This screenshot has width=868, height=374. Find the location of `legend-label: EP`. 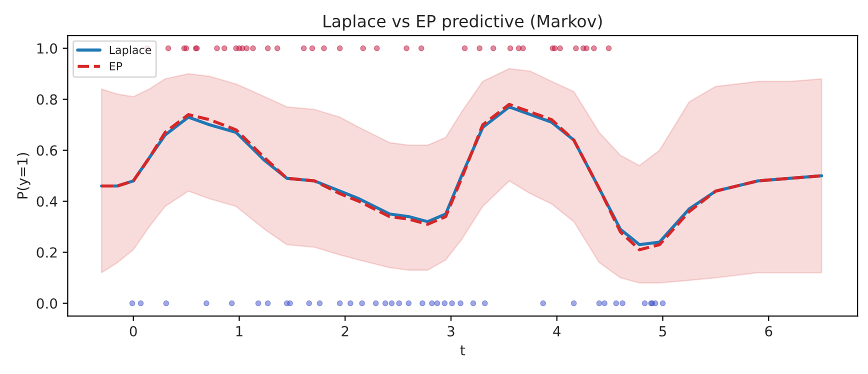

legend-label: EP is located at coordinates (116, 66).